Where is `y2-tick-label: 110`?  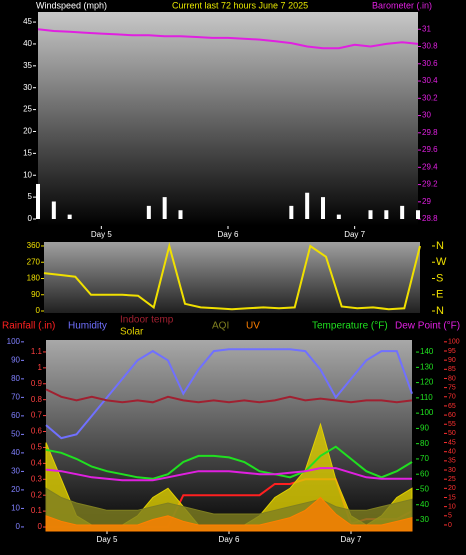
y2-tick-label: 110 is located at coordinates (426, 397).